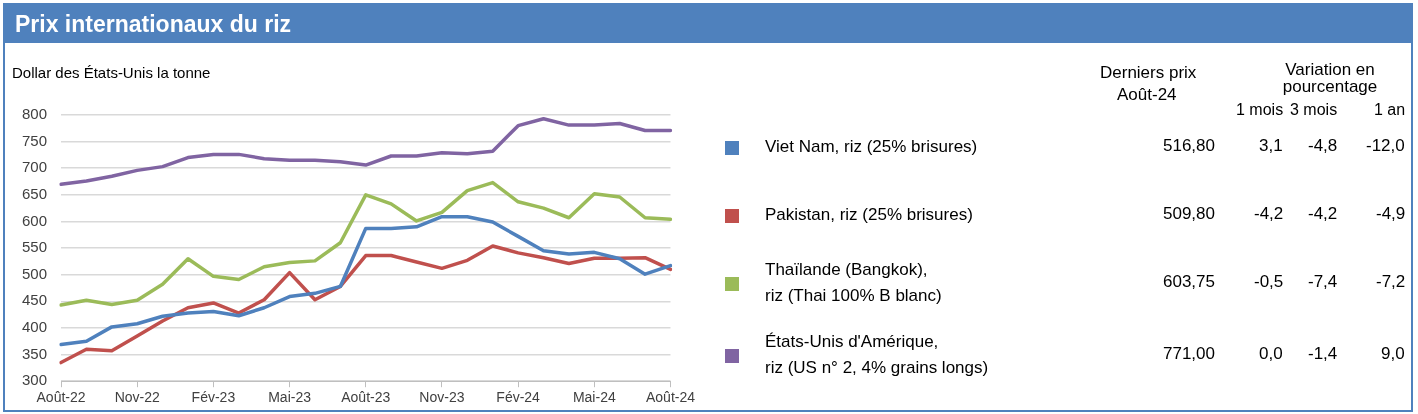  I want to click on text: 1 mois, so click(1260, 110).